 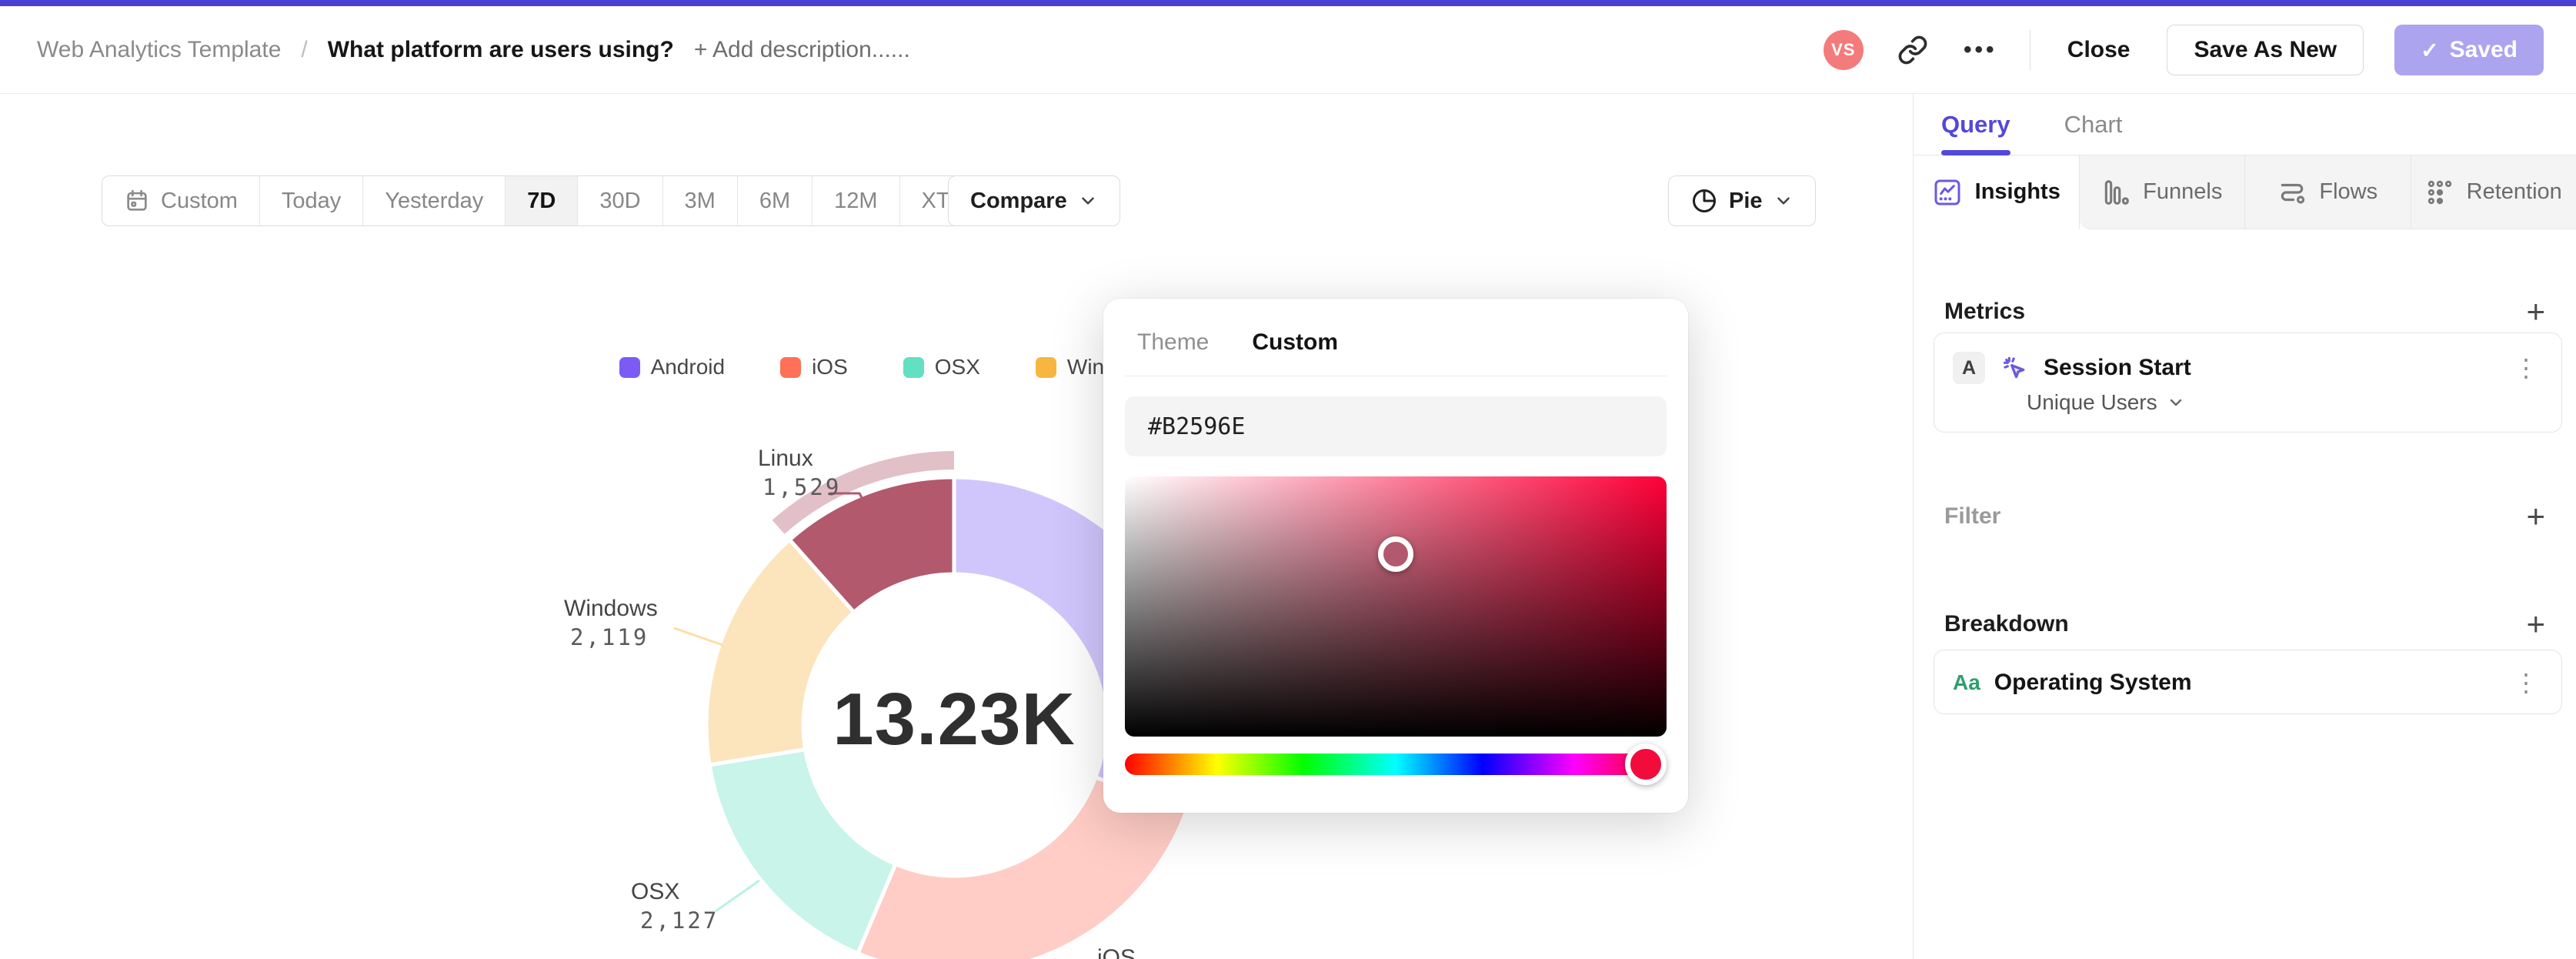 What do you see at coordinates (609, 636) in the screenshot?
I see `pie-label-value: 2,119` at bounding box center [609, 636].